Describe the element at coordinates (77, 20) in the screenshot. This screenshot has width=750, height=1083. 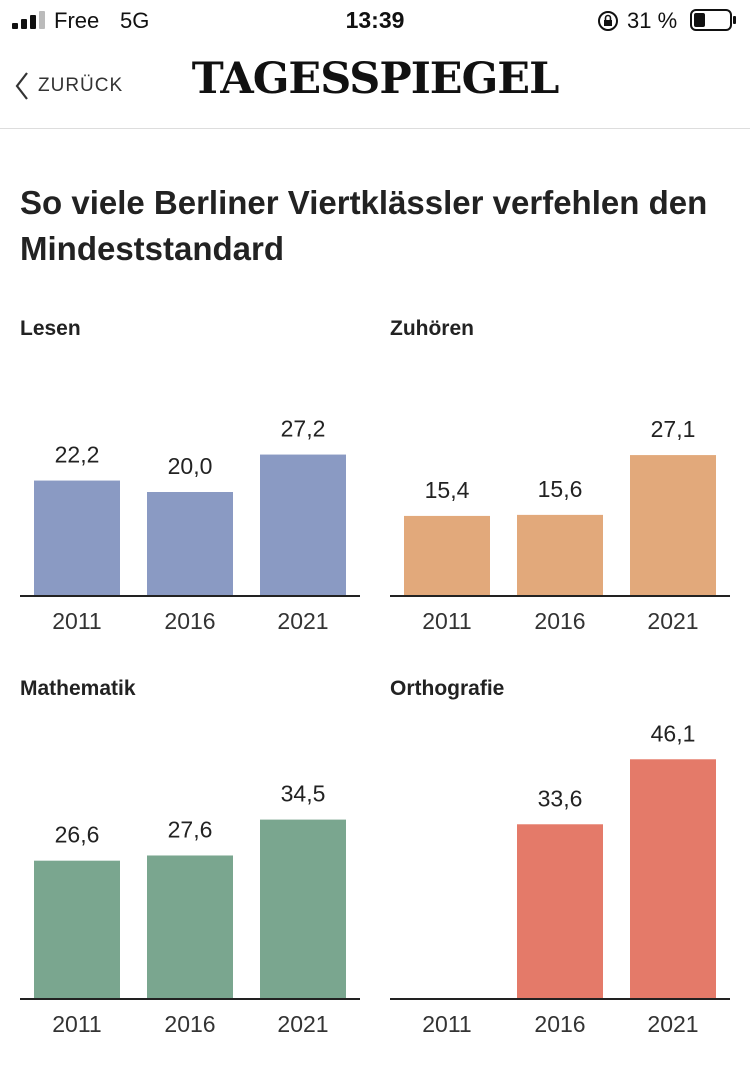
I see `carrier-name: Free` at that location.